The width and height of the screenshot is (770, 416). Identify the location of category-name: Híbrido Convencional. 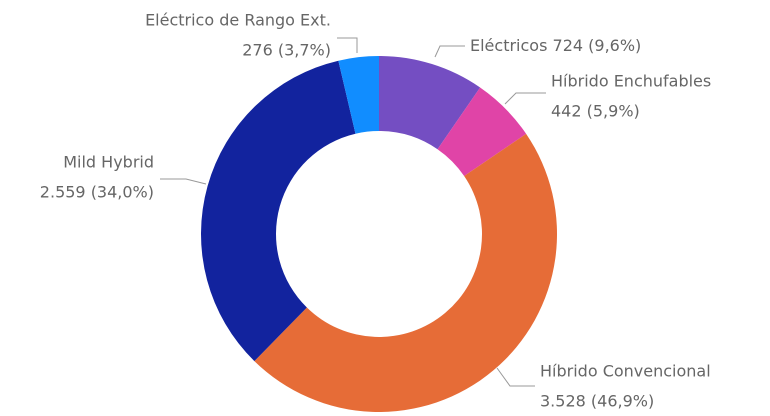
(625, 371).